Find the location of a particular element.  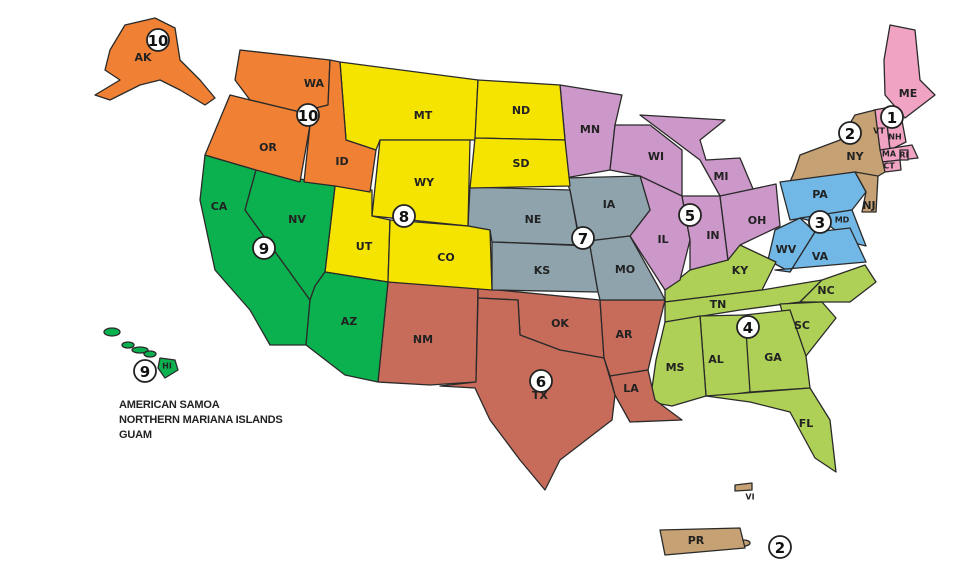

state-co is located at coordinates (440, 255).